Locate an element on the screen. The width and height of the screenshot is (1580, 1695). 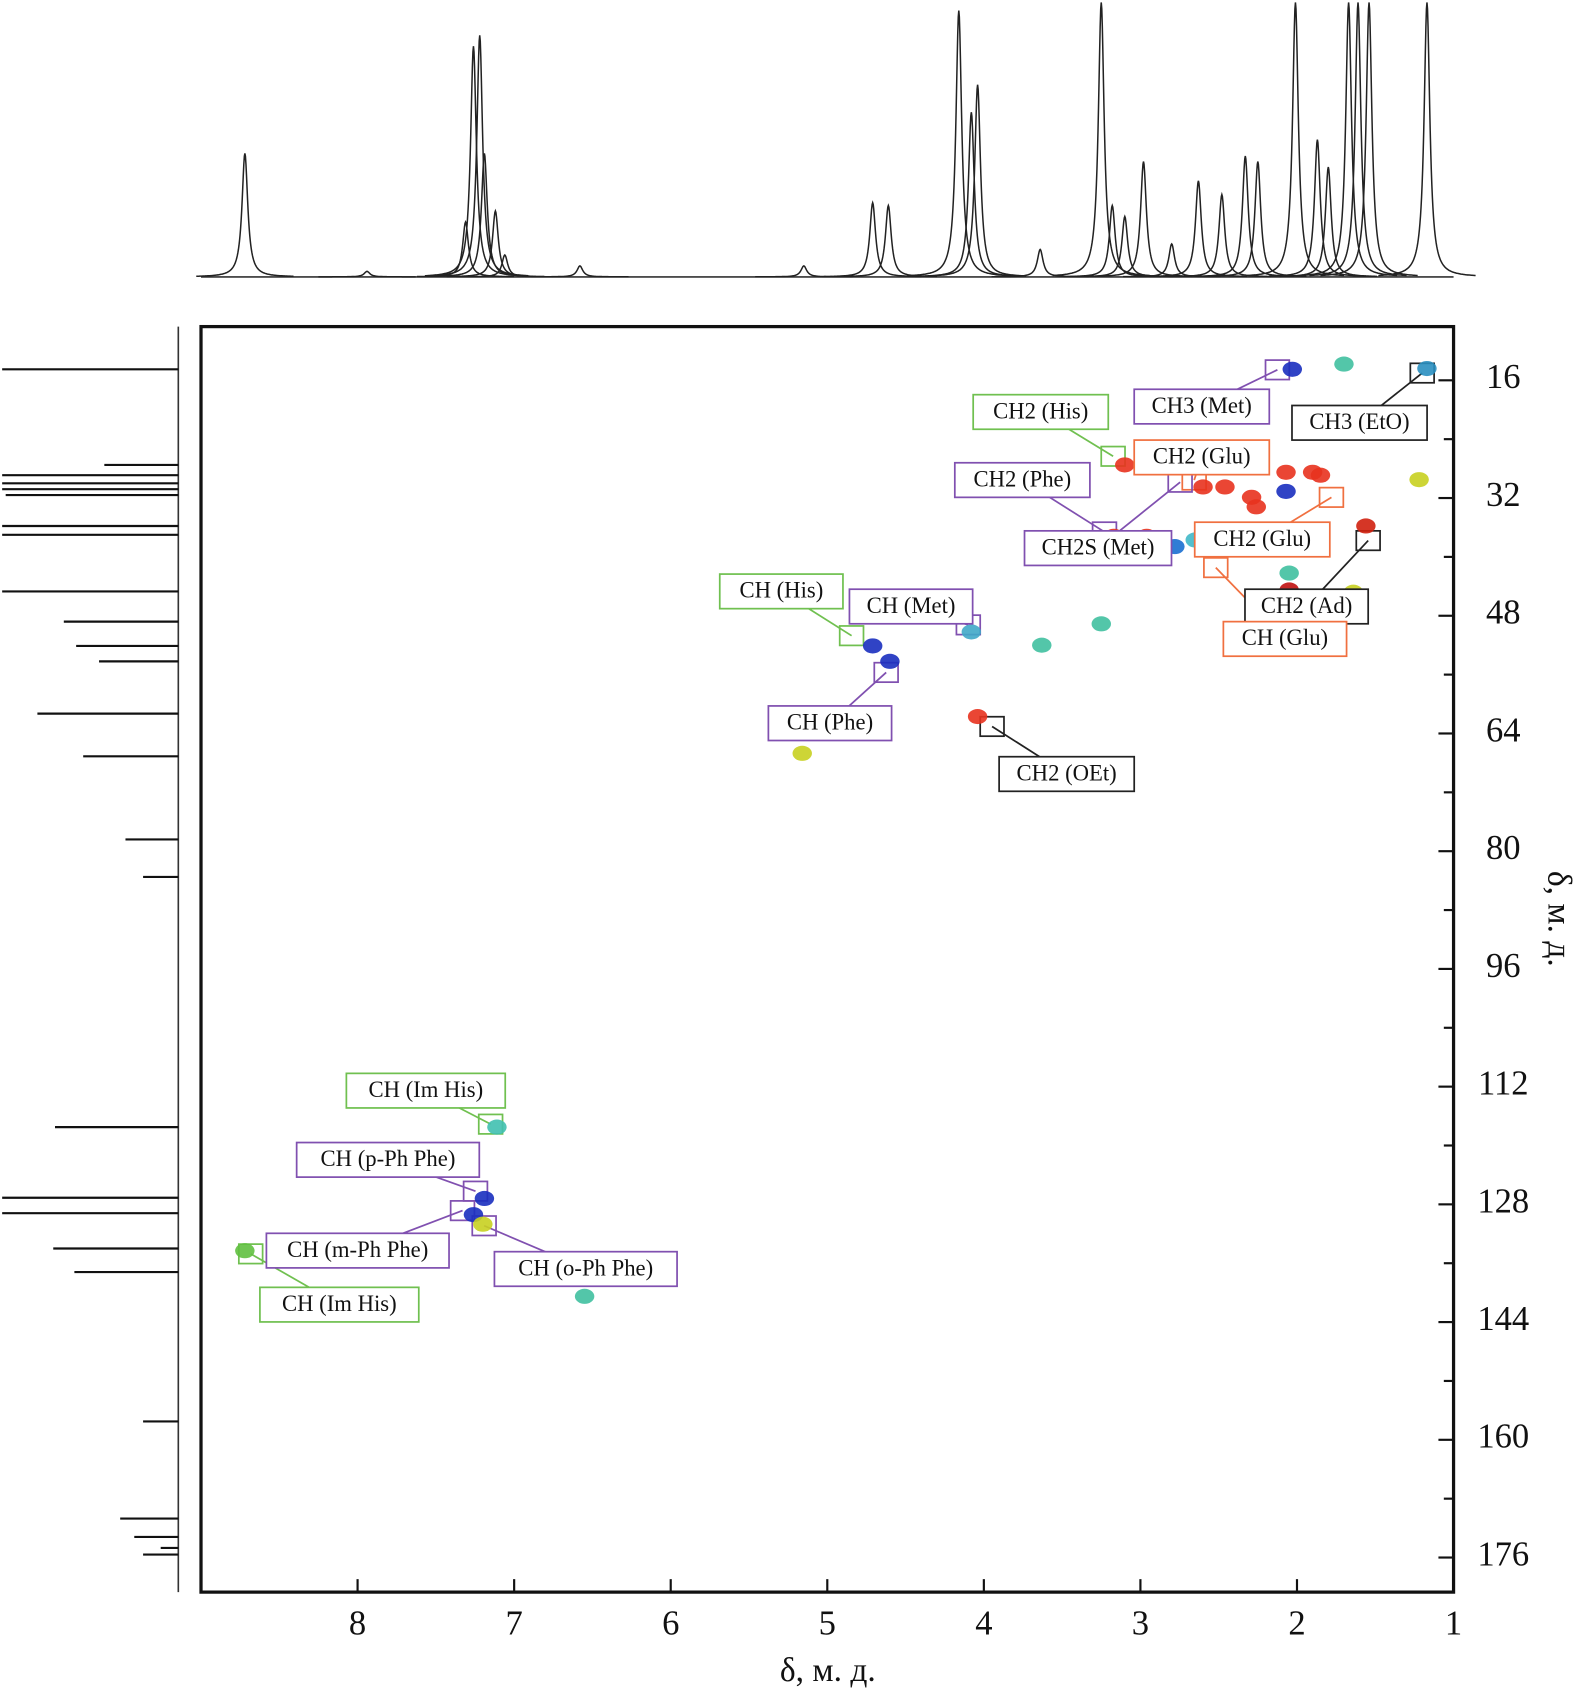
y-tick-label: 16 is located at coordinates (1503, 377).